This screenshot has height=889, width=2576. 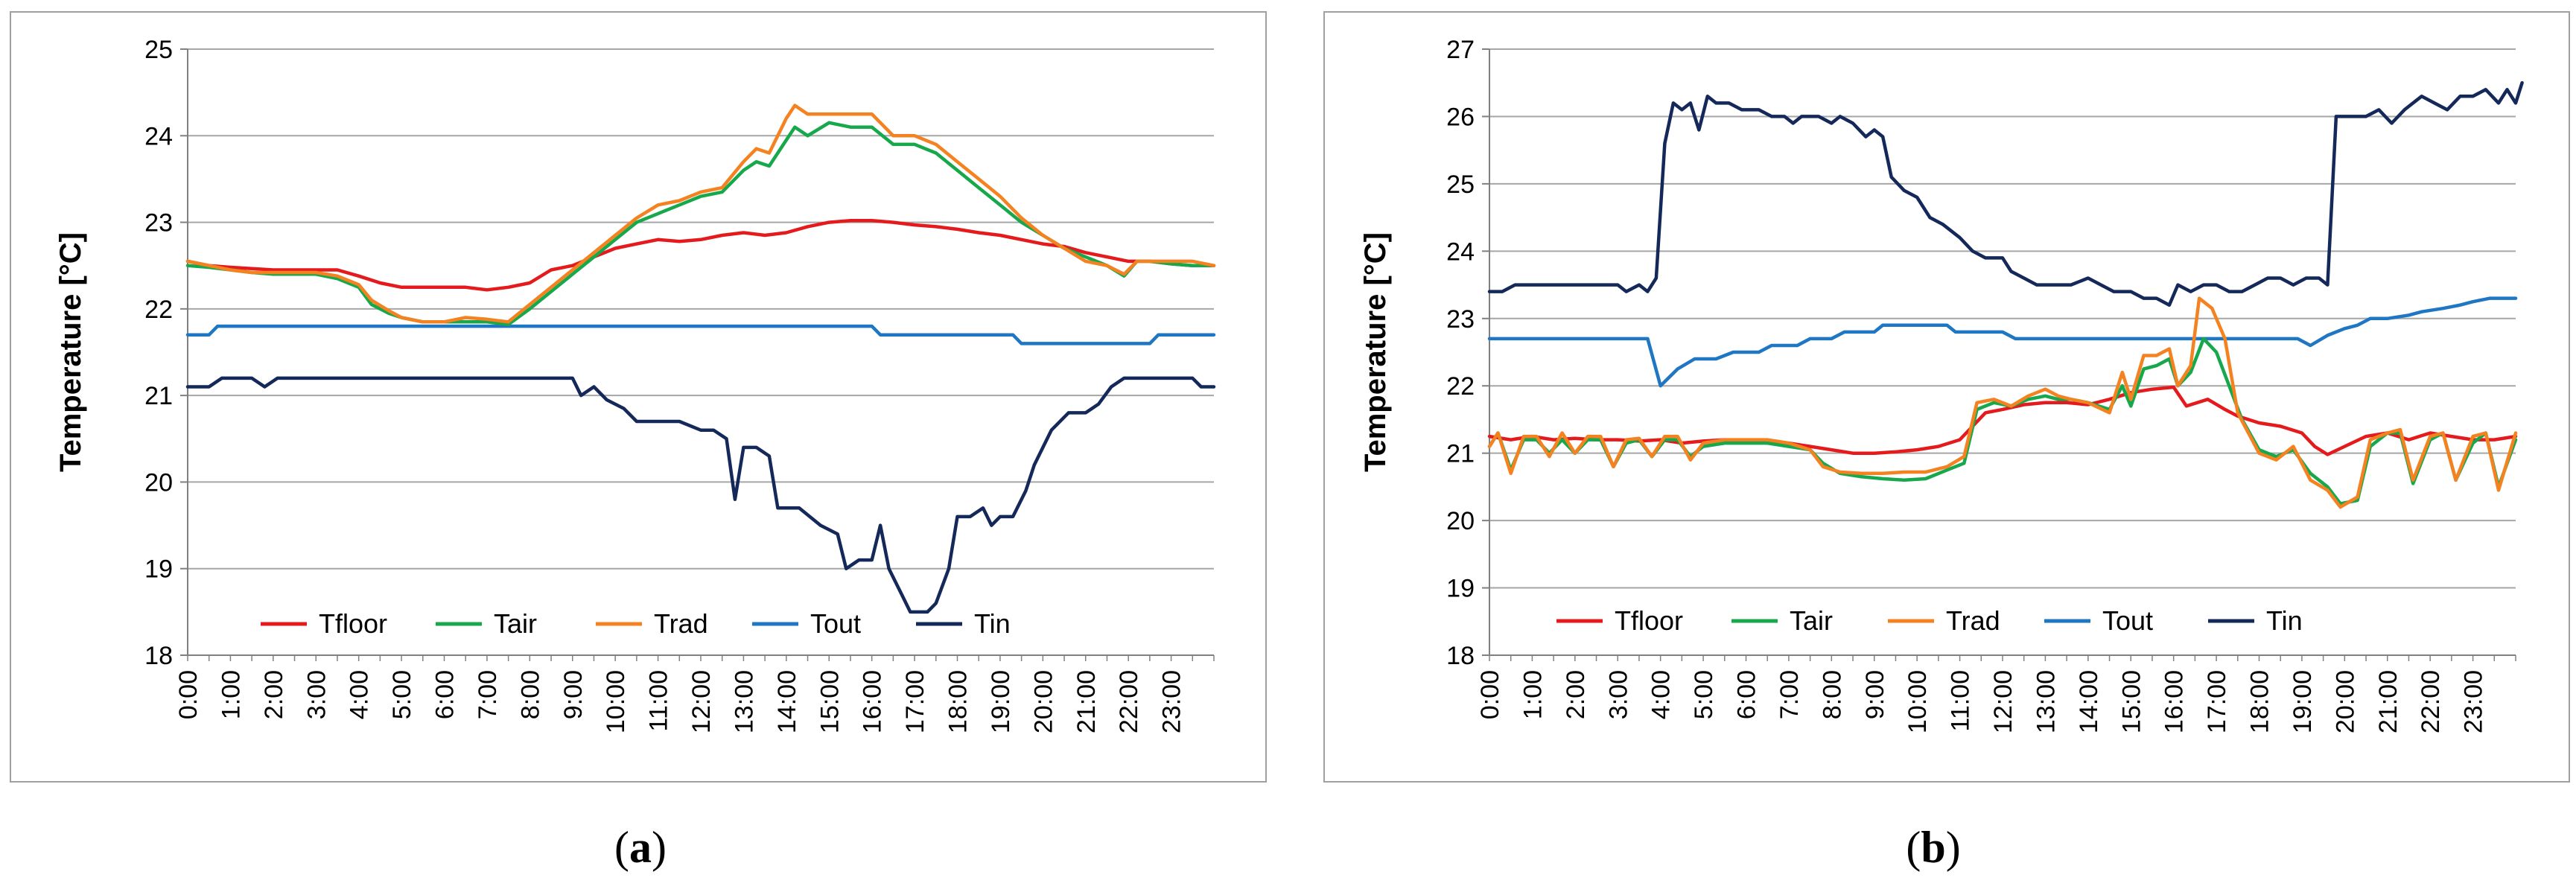 I want to click on figure-caption: (a), so click(x=640, y=847).